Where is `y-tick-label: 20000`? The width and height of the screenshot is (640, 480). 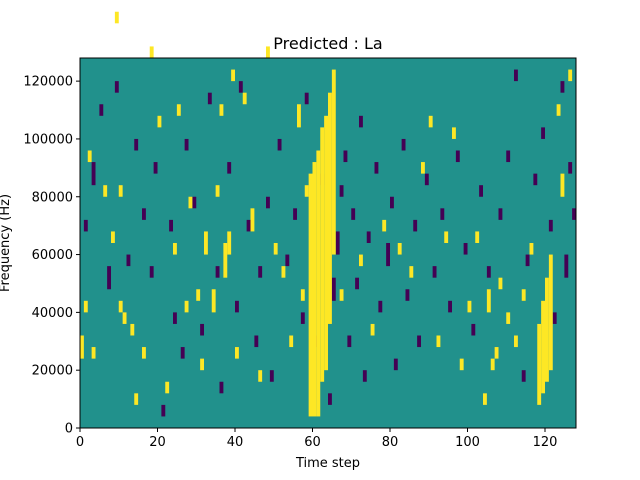
y-tick-label: 20000 is located at coordinates (52, 371).